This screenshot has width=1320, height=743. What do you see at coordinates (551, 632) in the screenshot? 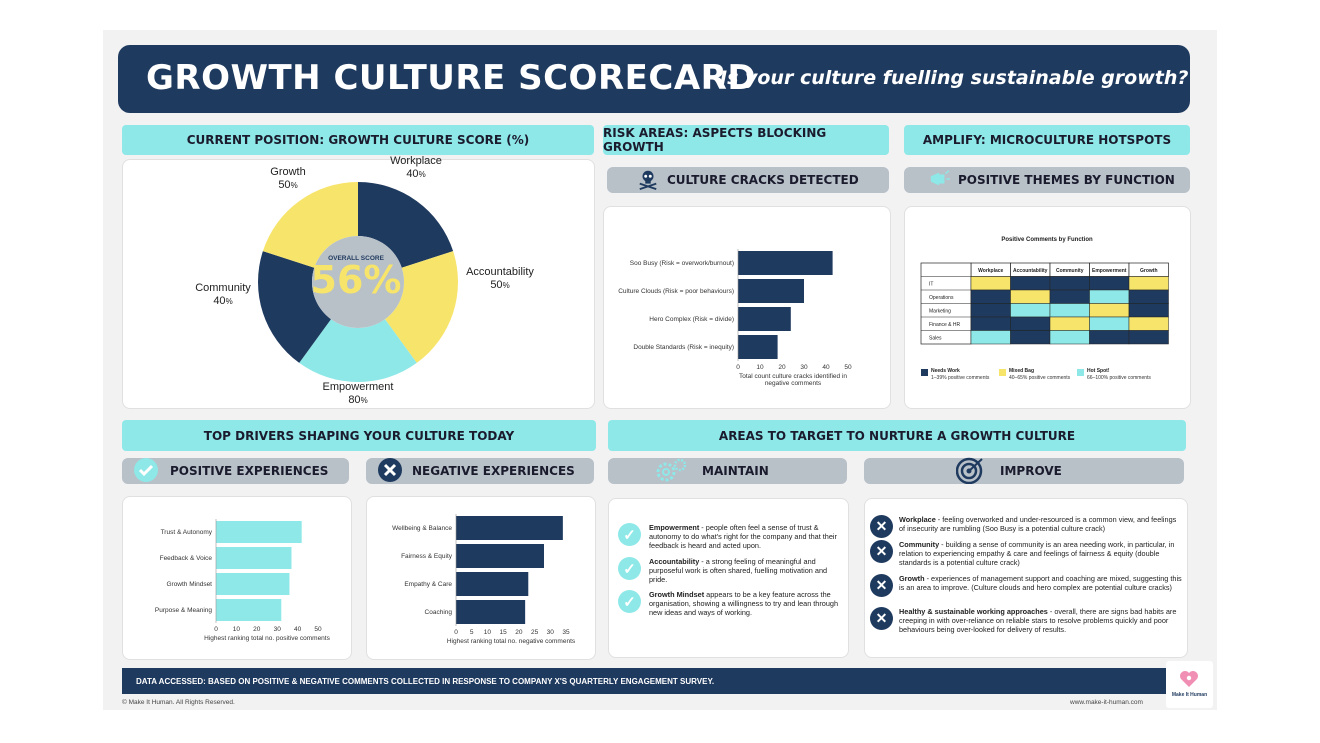
I see `x-tick-label: 30` at bounding box center [551, 632].